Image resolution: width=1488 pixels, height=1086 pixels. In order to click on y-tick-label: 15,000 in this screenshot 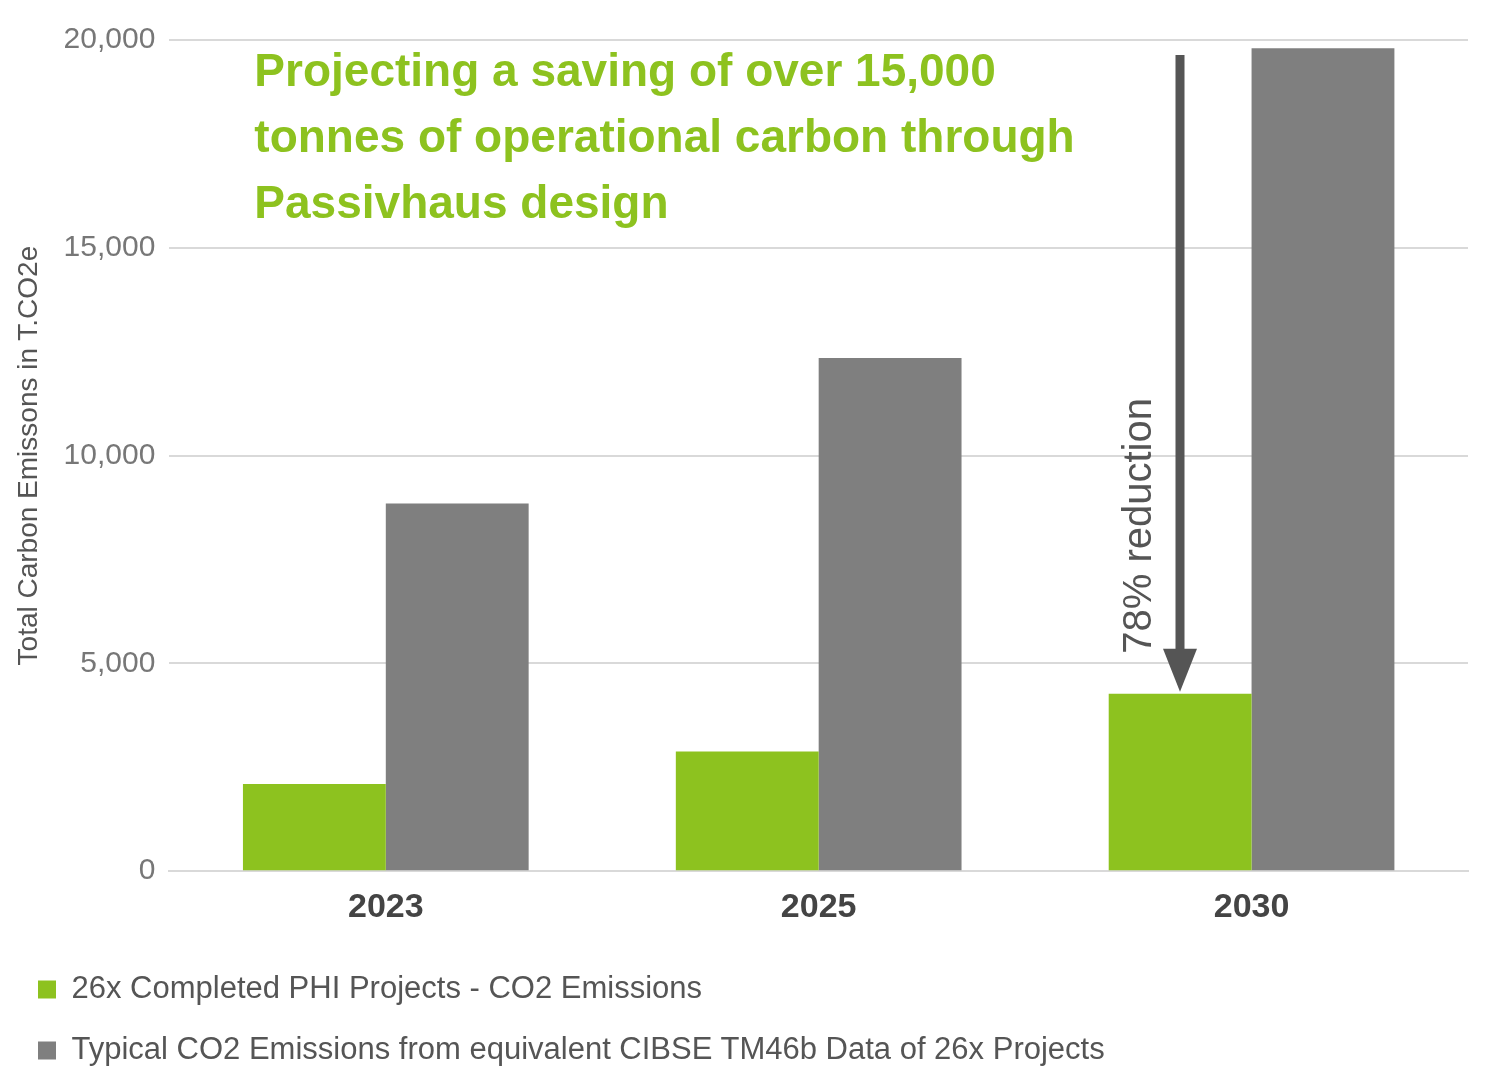, I will do `click(109, 246)`.